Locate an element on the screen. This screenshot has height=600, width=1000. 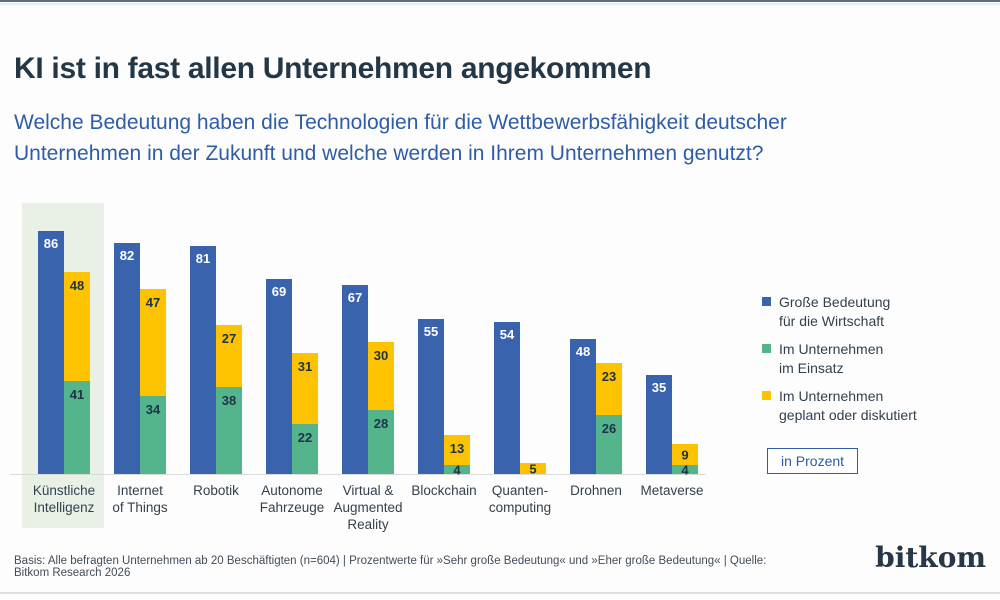
segment-value-label: 38 is located at coordinates (229, 400).